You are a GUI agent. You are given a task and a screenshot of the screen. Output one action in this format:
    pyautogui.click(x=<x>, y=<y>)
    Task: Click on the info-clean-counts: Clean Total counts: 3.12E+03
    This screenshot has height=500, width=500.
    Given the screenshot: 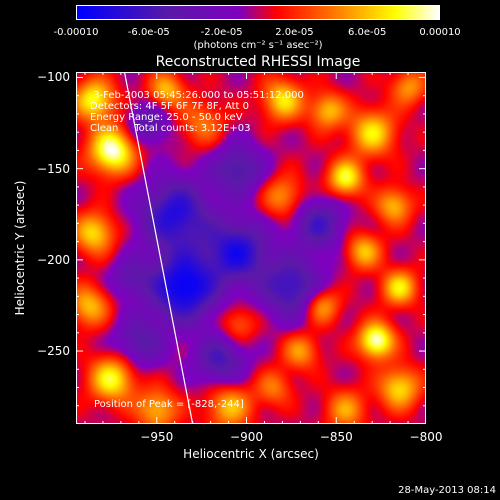 What is the action you would take?
    pyautogui.click(x=170, y=128)
    